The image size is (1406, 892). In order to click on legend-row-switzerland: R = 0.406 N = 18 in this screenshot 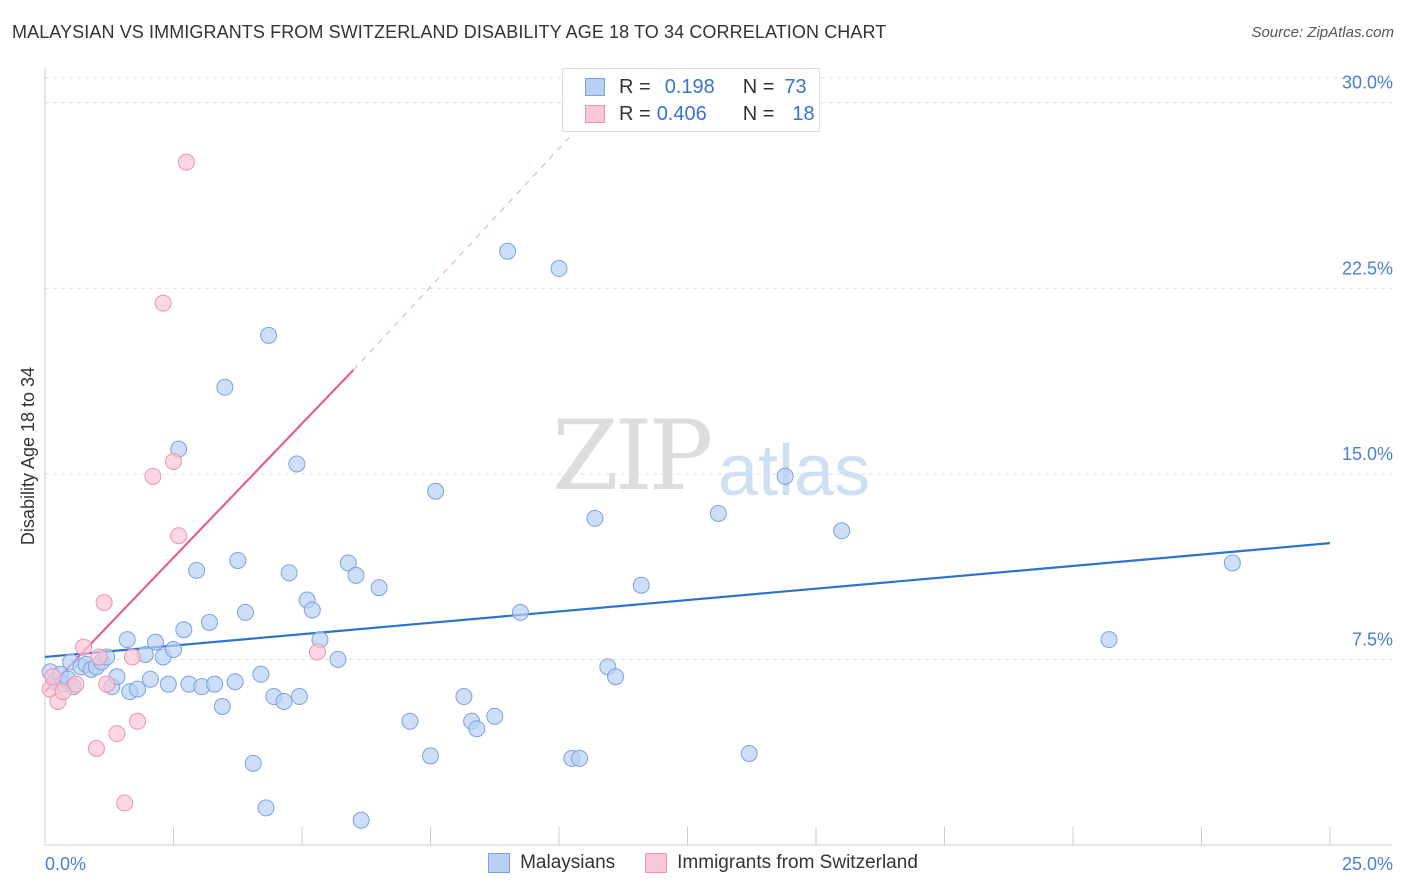, I will do `click(700, 114)`.